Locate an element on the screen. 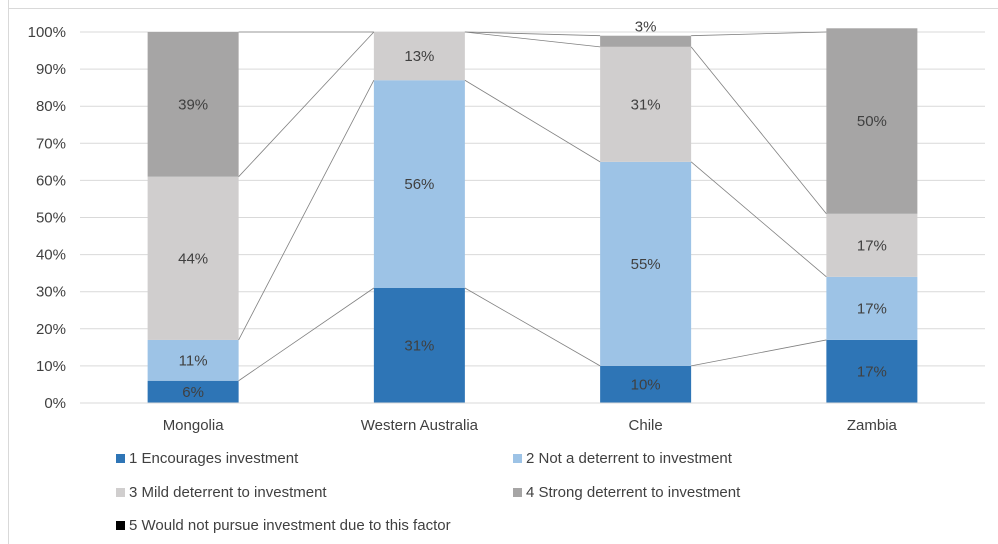 The image size is (998, 544). chart-frame-top is located at coordinates (503, 8).